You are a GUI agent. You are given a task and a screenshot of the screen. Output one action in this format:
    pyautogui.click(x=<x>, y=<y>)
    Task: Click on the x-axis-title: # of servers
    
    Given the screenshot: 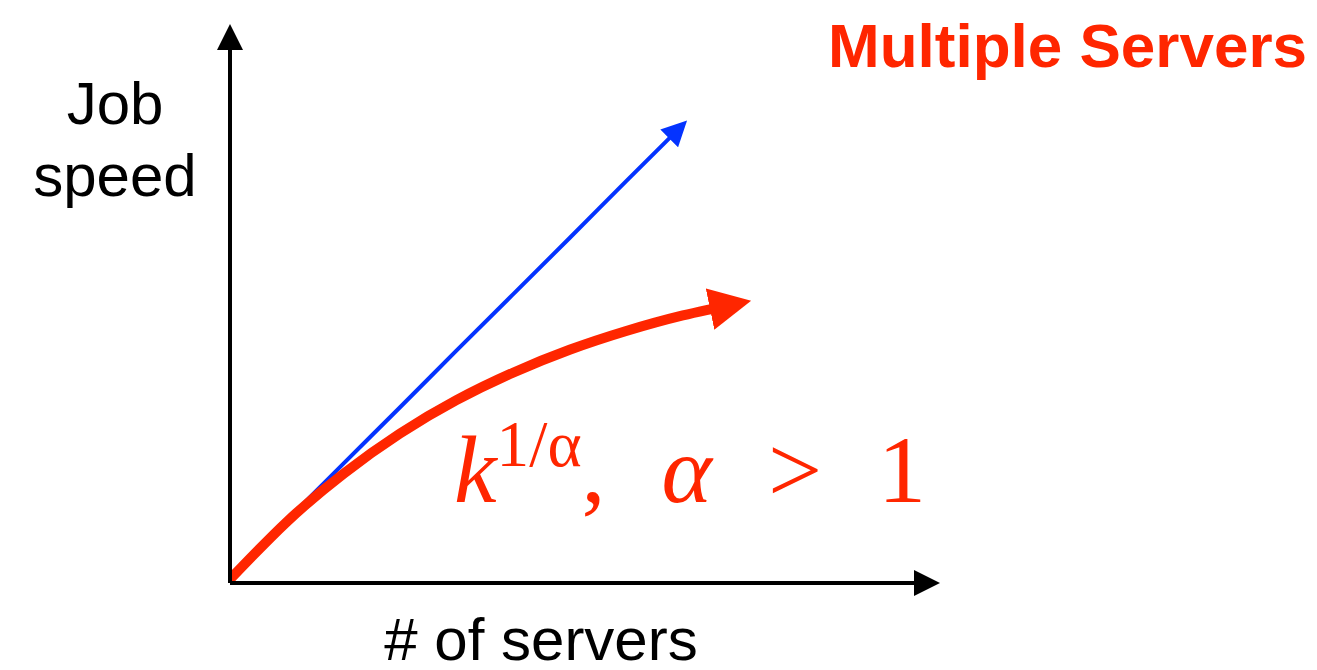 What is the action you would take?
    pyautogui.click(x=541, y=638)
    